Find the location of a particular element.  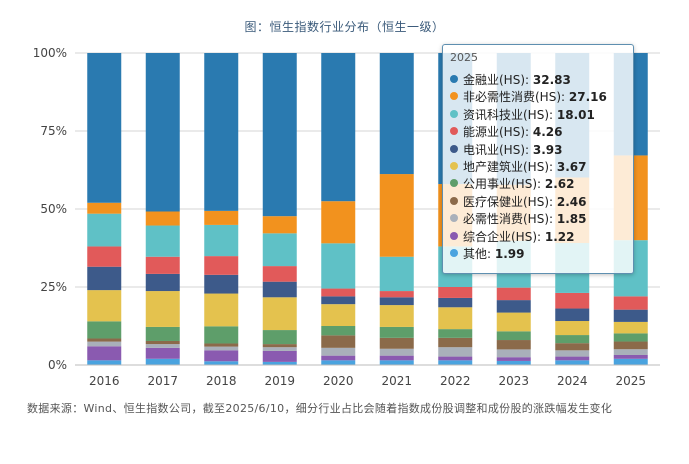

tooltip-value: 1.22 is located at coordinates (559, 236).